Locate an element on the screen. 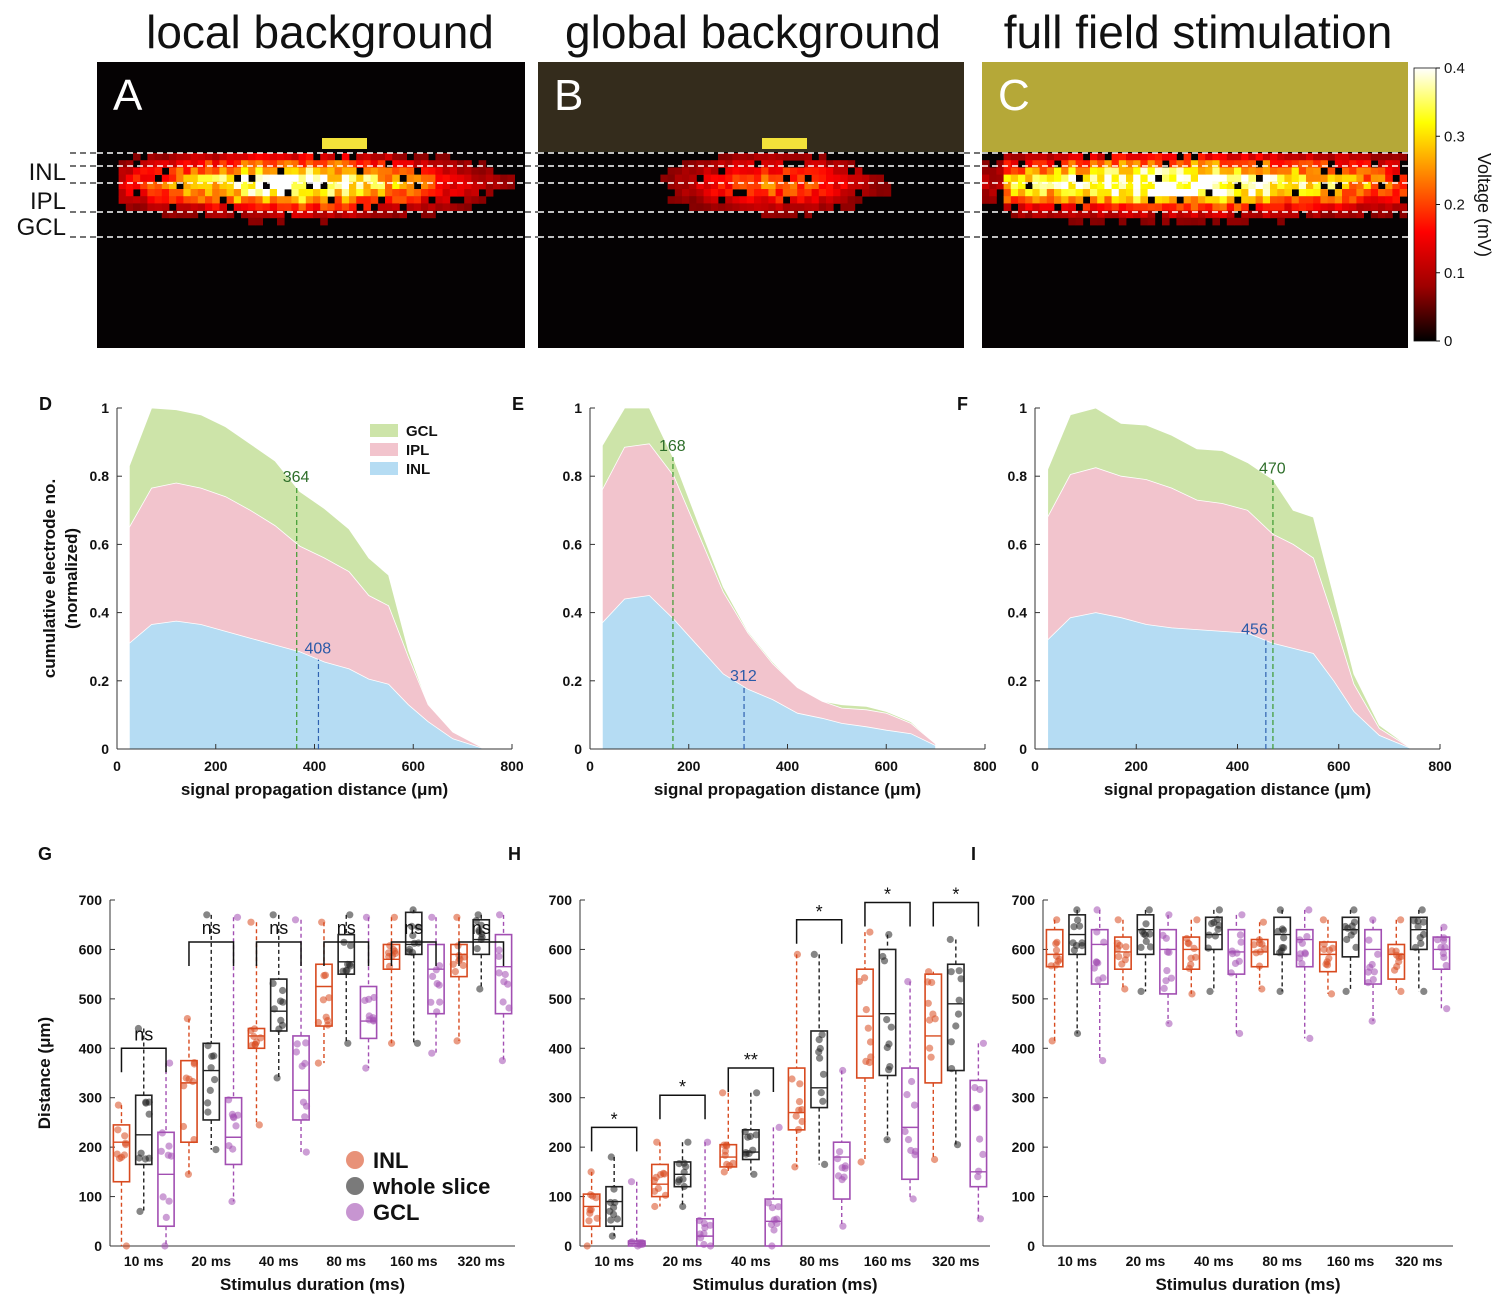 This screenshot has height=1308, width=1500. heatmap-cells is located at coordinates (316, 189).